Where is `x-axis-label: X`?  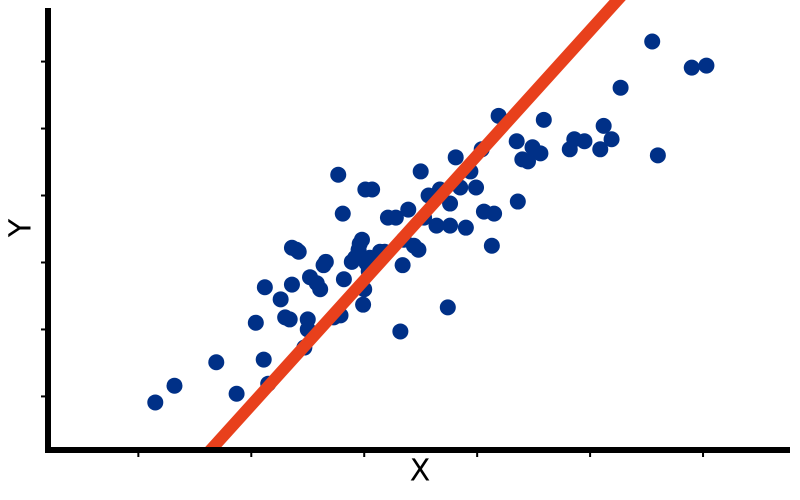
x-axis-label: X is located at coordinates (420, 471).